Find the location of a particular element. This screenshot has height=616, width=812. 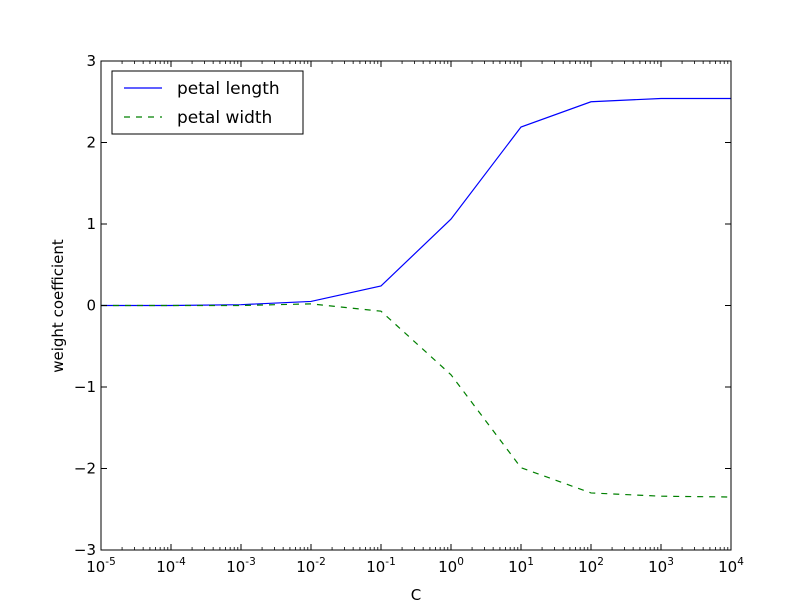

x-tick-label: 10⁻⁴ is located at coordinates (171, 566).